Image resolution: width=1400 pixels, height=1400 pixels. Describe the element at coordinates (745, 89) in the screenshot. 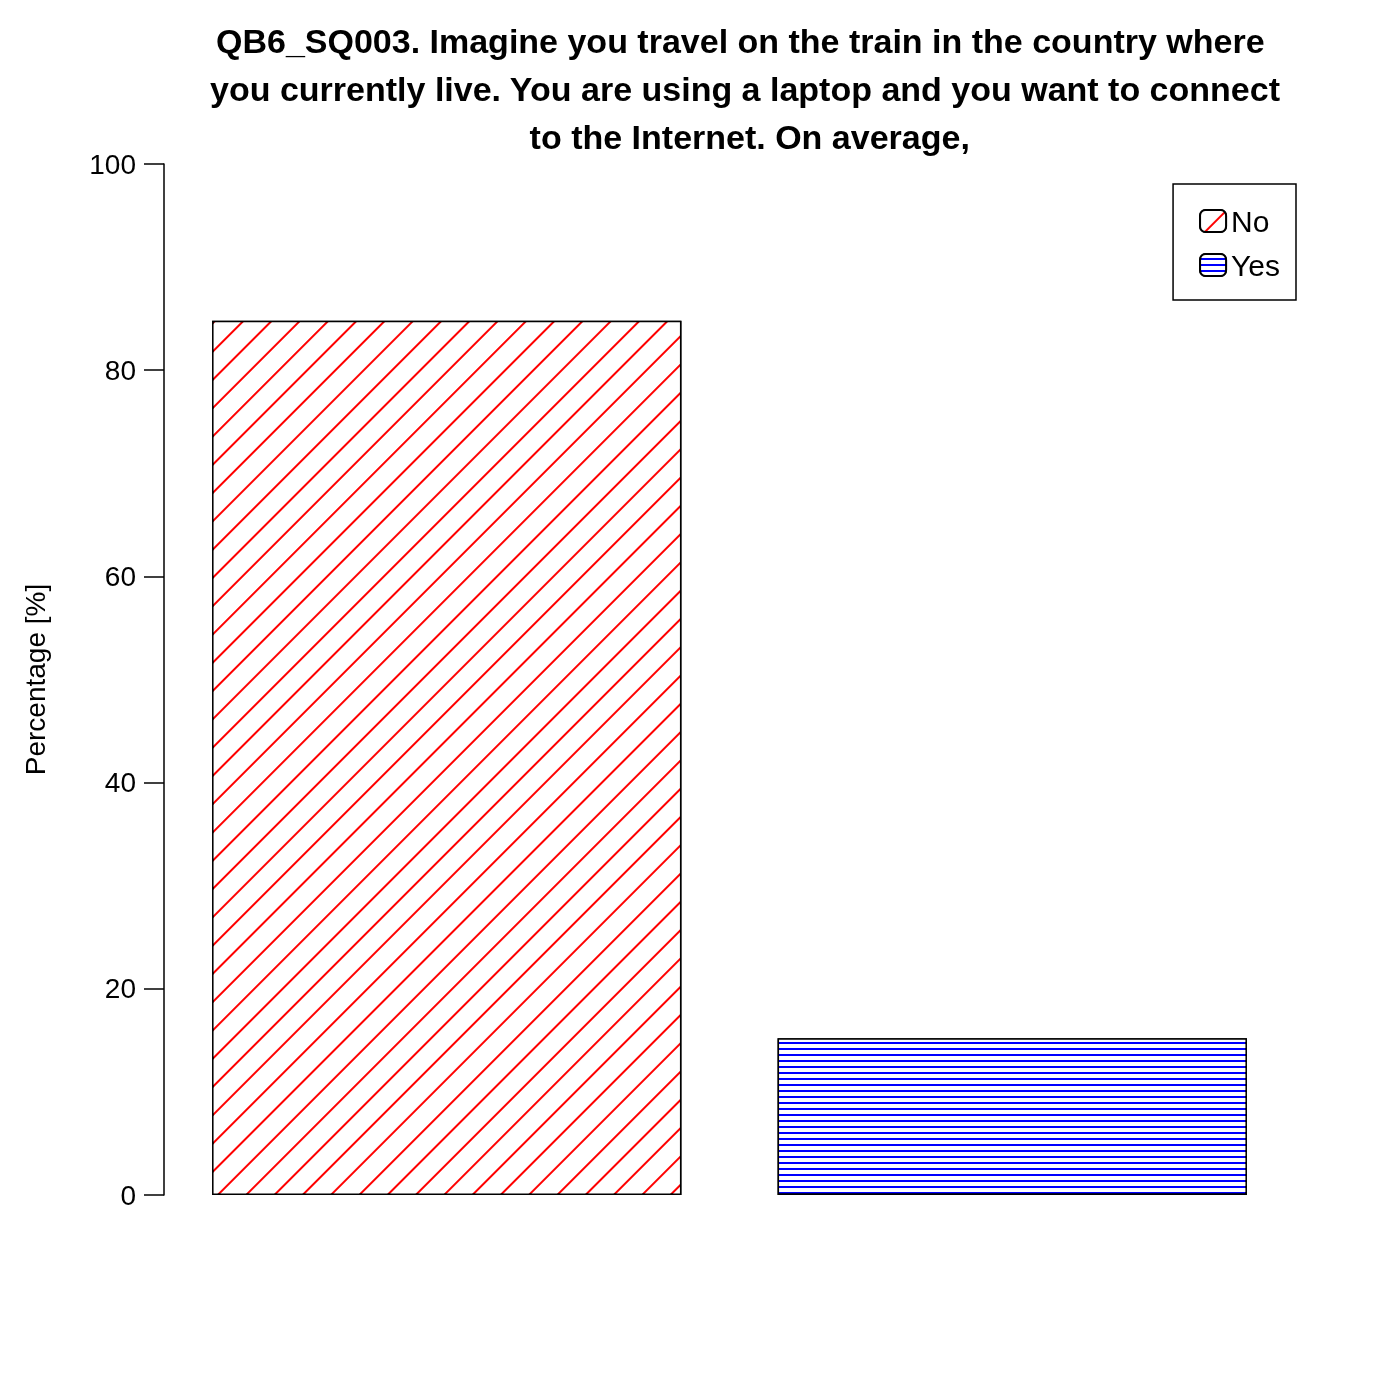

I see `chart-title: QB6_SQ003. Imagine you travel on the train in the country where you currently live. You are using a laptop and you want to connect to the Internet. On average,` at that location.